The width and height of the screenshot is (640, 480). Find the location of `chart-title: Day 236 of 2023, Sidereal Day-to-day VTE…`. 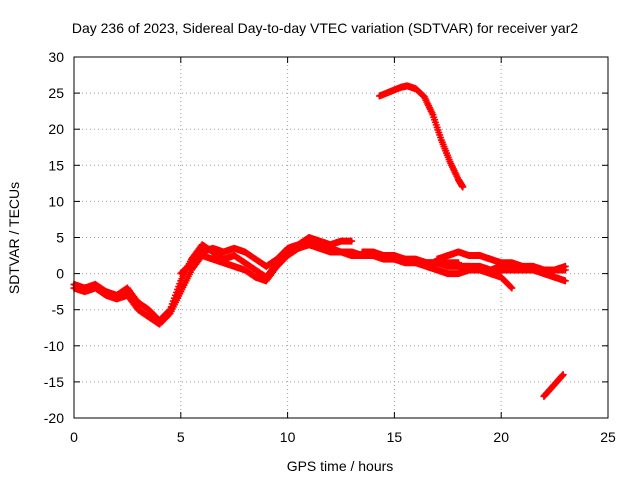

chart-title: Day 236 of 2023, Sidereal Day-to-day VTE… is located at coordinates (325, 28).